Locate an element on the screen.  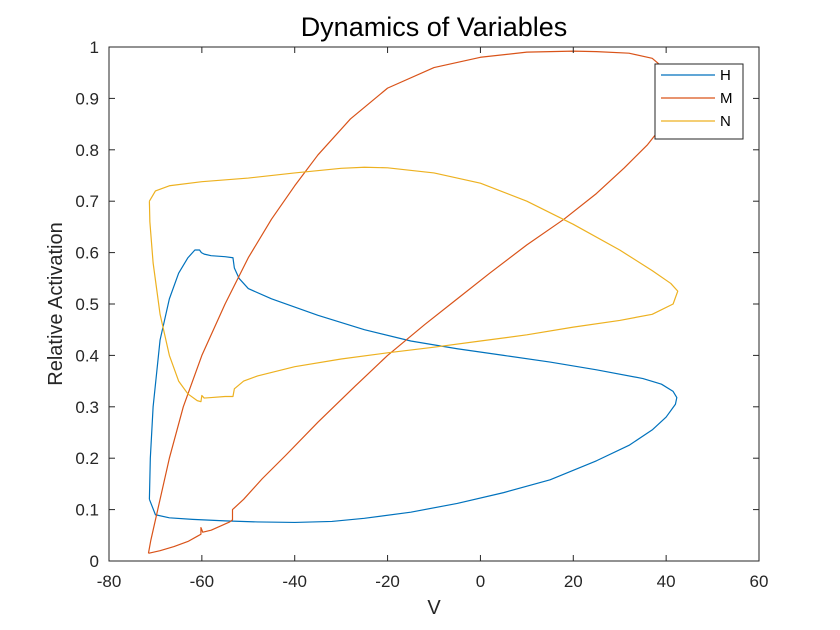
y-tick-label: 0.9 is located at coordinates (87, 98).